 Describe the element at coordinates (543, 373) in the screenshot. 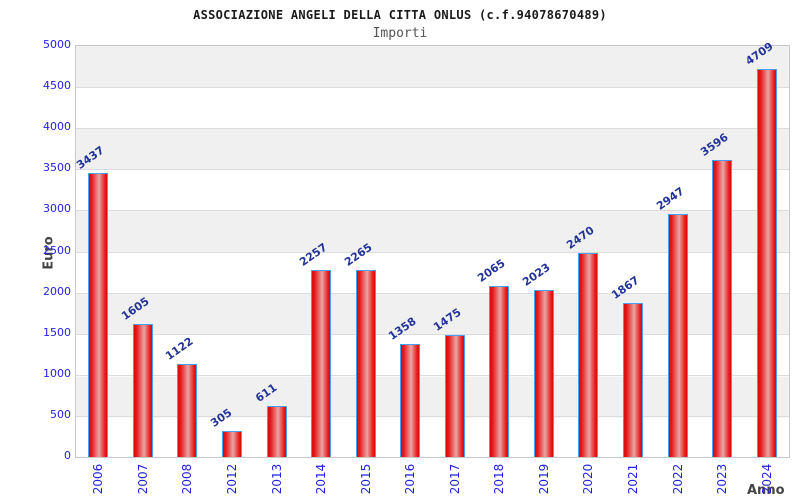

I see `bar-2019` at that location.